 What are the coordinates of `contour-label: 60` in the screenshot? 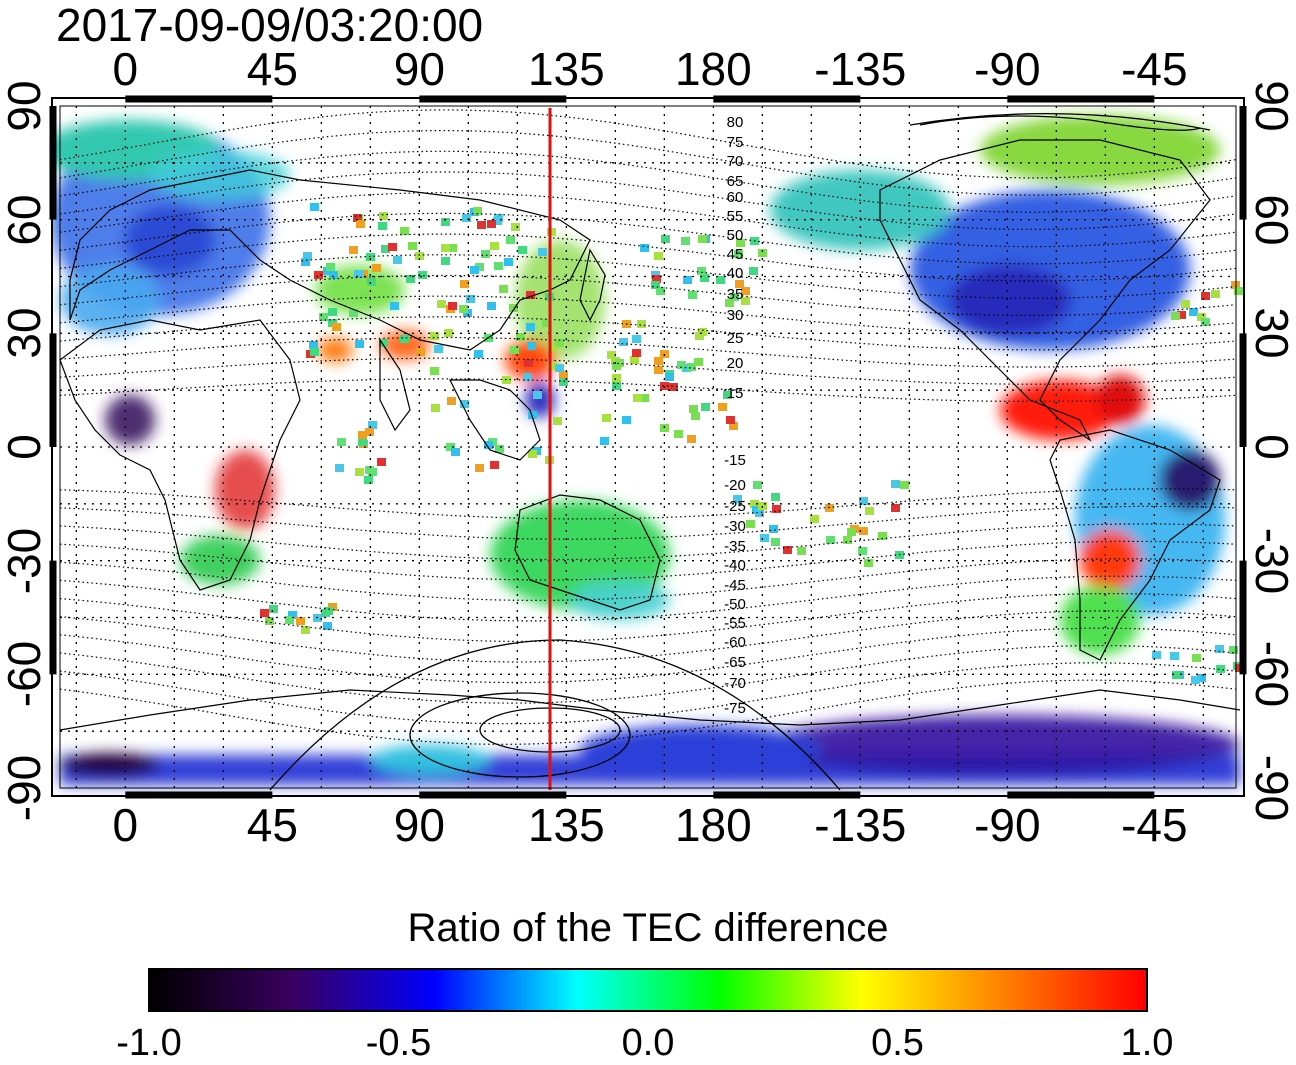 It's located at (735, 197).